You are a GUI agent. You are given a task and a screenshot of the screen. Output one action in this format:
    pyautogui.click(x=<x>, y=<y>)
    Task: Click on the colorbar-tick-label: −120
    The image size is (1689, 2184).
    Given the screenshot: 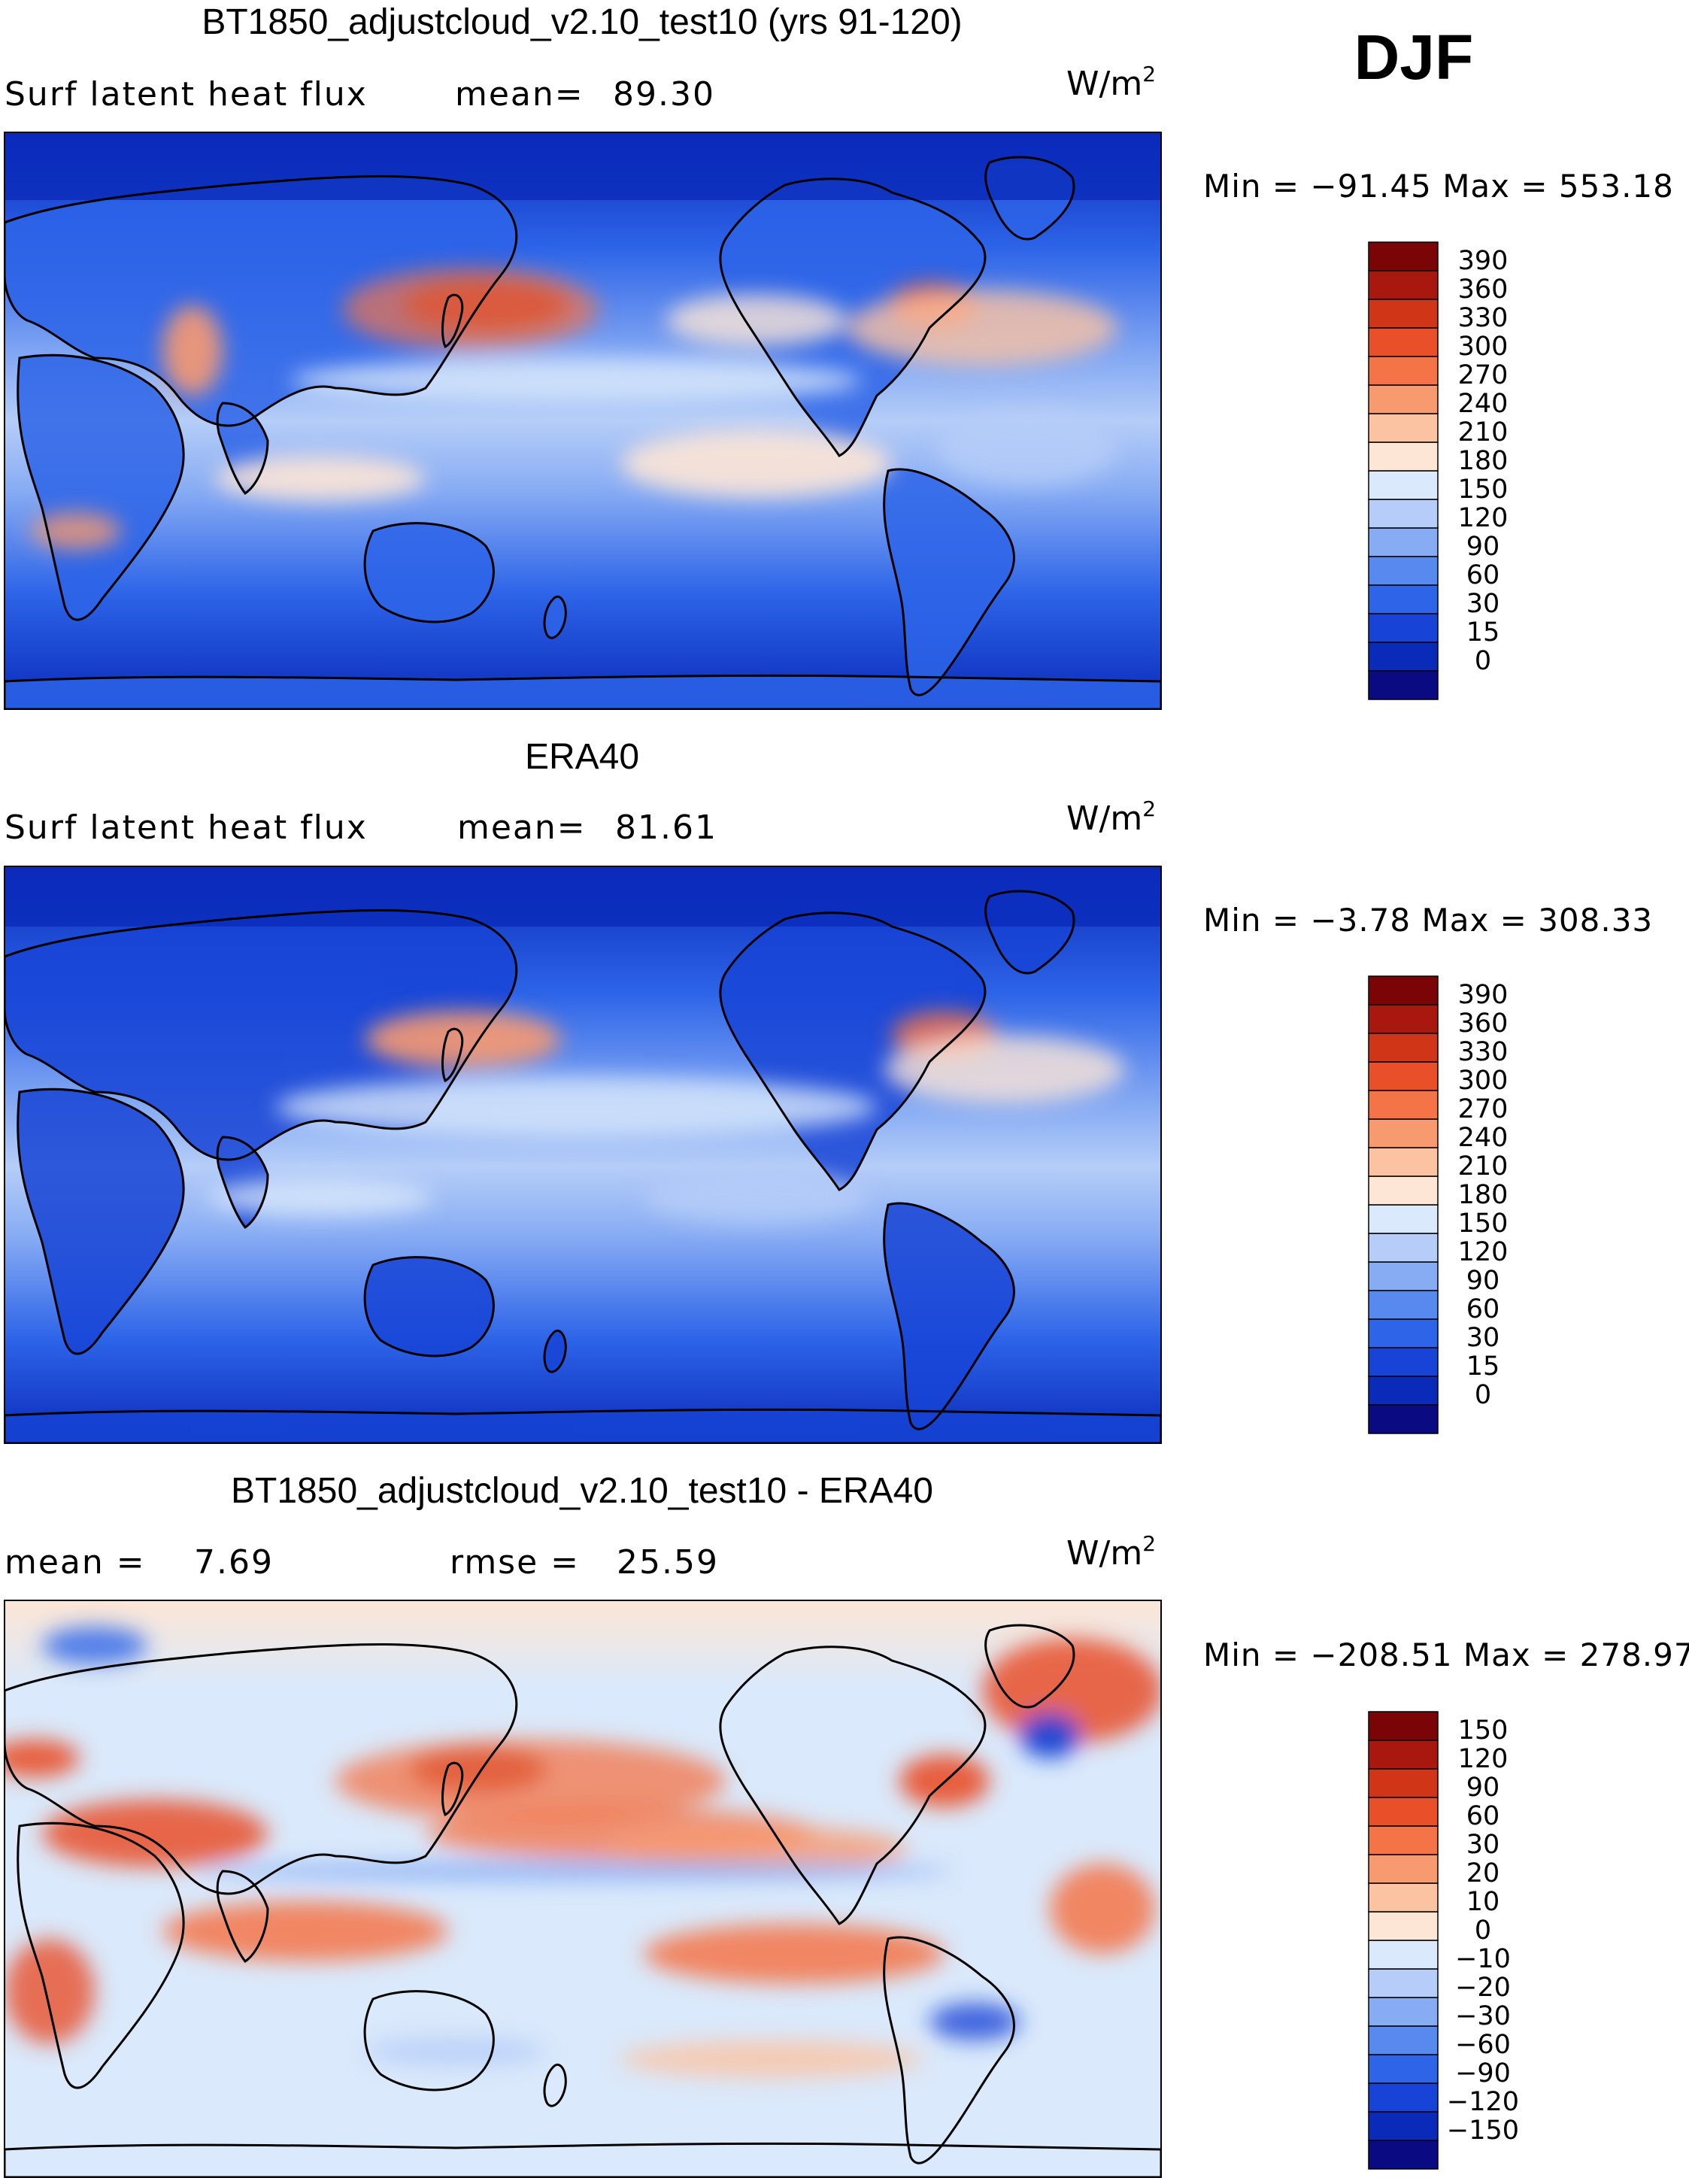 What is the action you would take?
    pyautogui.click(x=1483, y=2102)
    